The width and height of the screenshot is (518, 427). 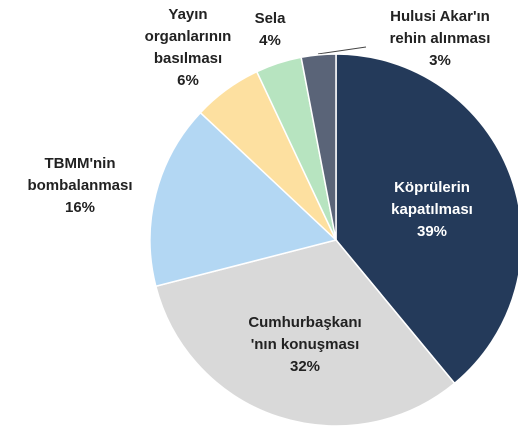 I want to click on value-label: 39%, so click(x=432, y=231).